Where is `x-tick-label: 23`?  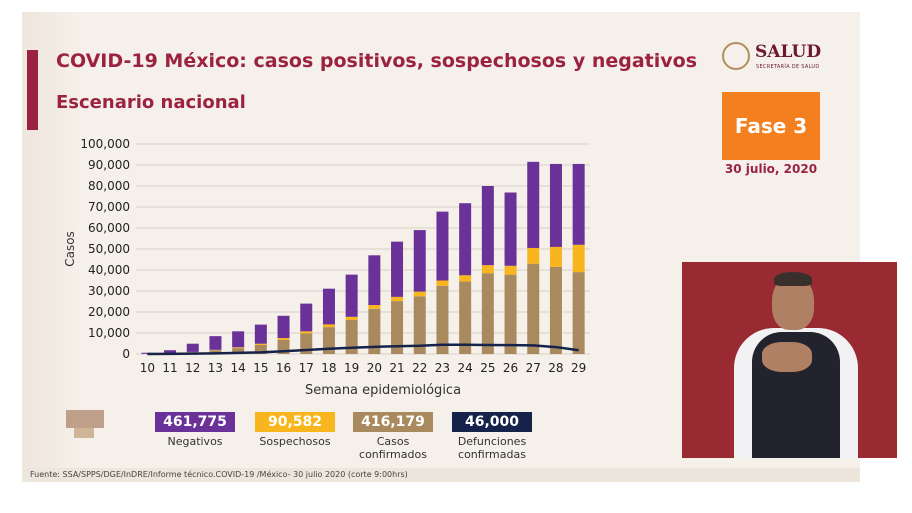 x-tick-label: 23 is located at coordinates (442, 368).